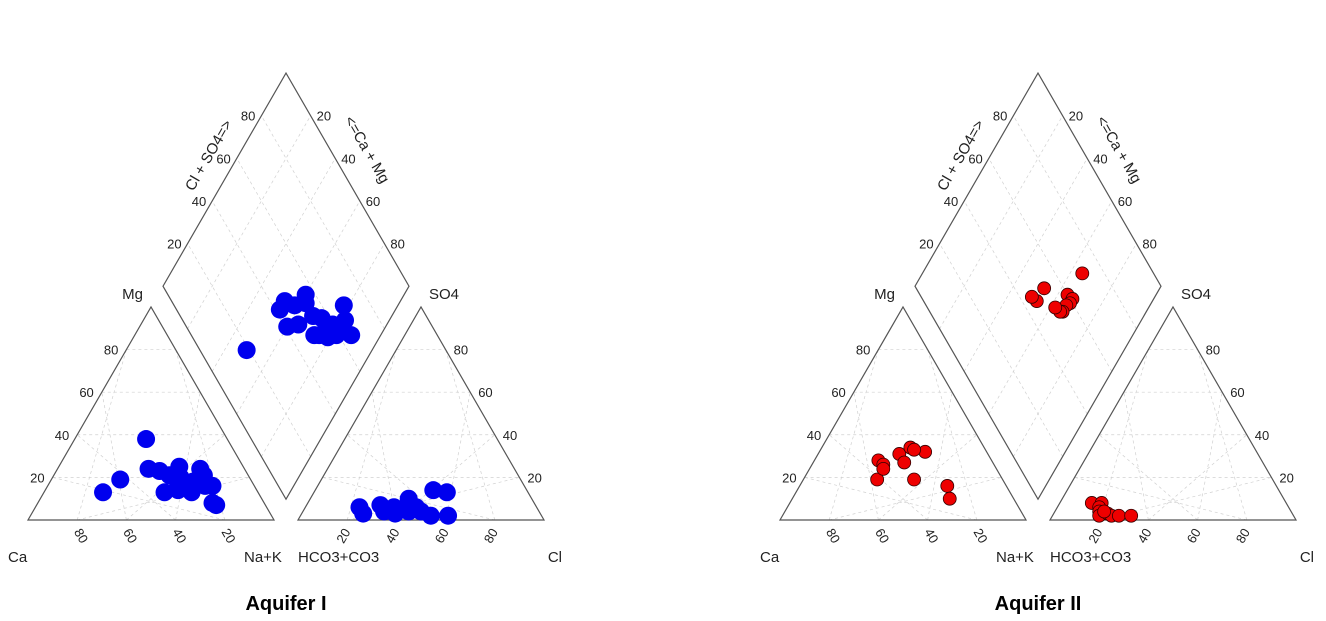  I want to click on tick-label-mg: 40, so click(814, 435).